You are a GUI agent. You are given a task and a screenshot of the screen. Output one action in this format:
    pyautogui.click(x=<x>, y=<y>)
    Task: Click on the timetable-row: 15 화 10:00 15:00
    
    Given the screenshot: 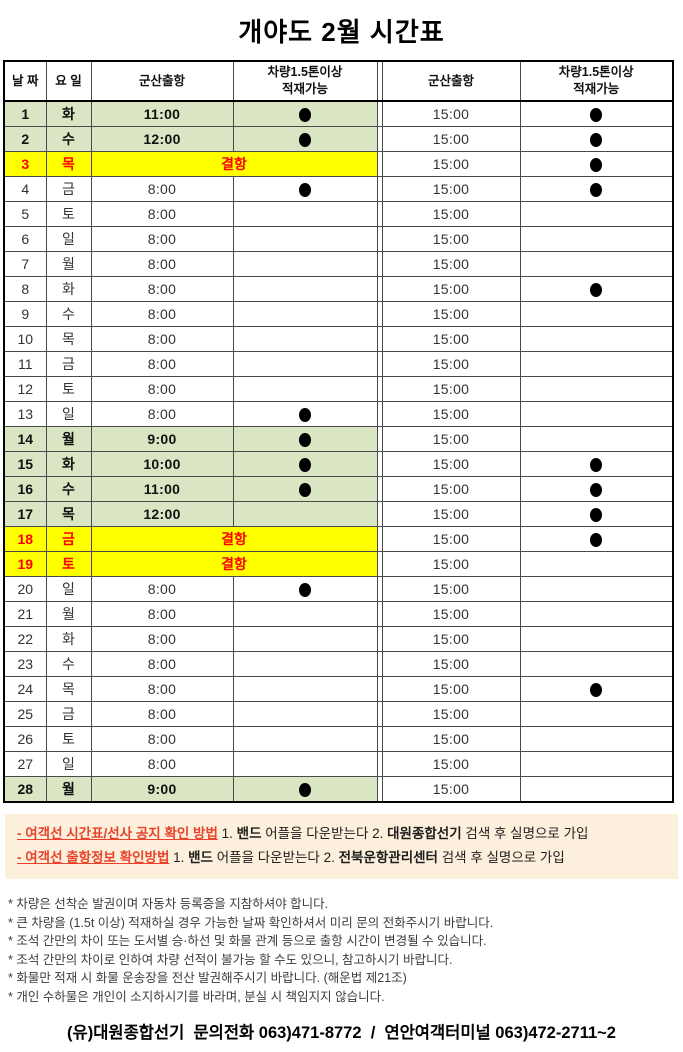 What is the action you would take?
    pyautogui.click(x=338, y=464)
    